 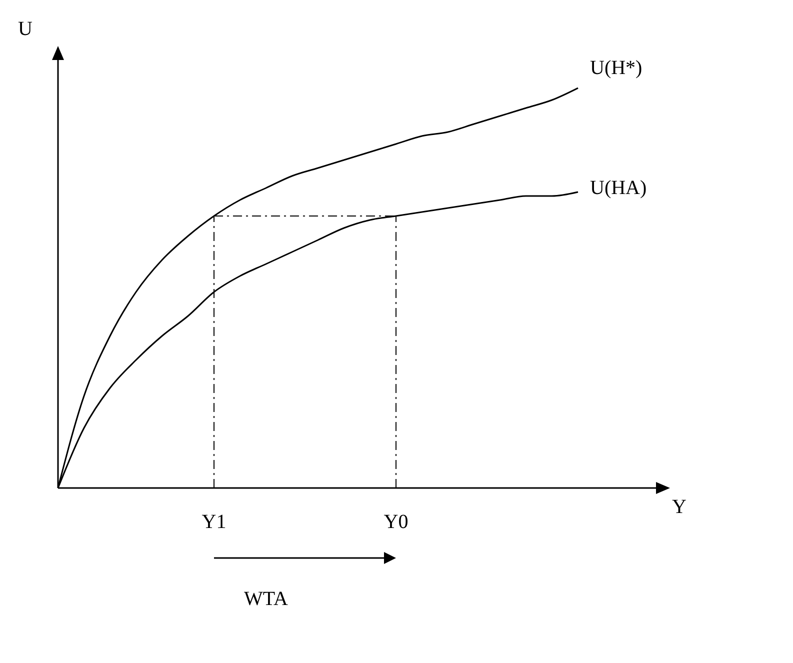 What do you see at coordinates (616, 68) in the screenshot?
I see `series-label: U(H*)` at bounding box center [616, 68].